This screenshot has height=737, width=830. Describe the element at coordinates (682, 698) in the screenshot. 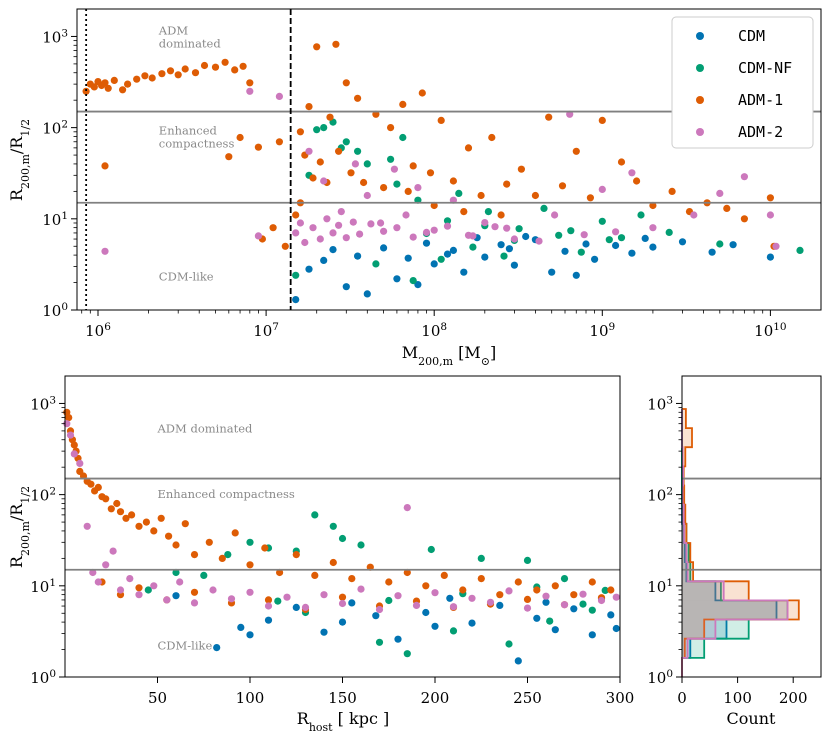

I see `x-tick-label: 0` at that location.